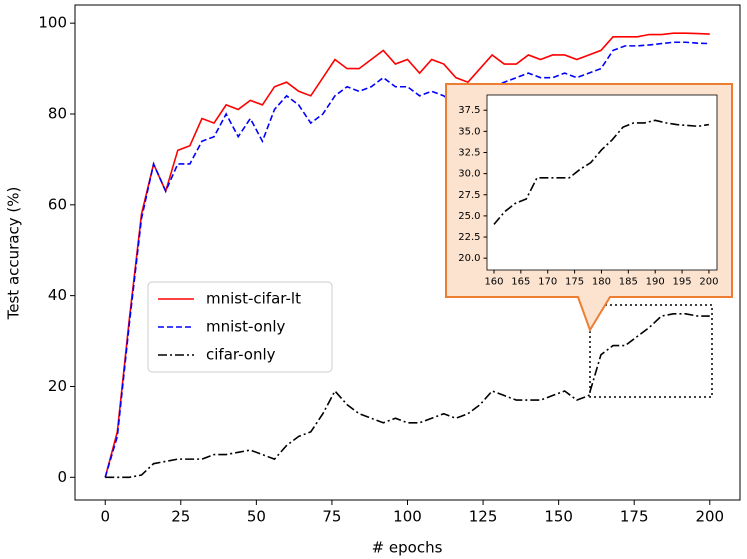 This screenshot has width=747, height=559. I want to click on legend-label: mnist-cifar-lt, so click(253, 299).